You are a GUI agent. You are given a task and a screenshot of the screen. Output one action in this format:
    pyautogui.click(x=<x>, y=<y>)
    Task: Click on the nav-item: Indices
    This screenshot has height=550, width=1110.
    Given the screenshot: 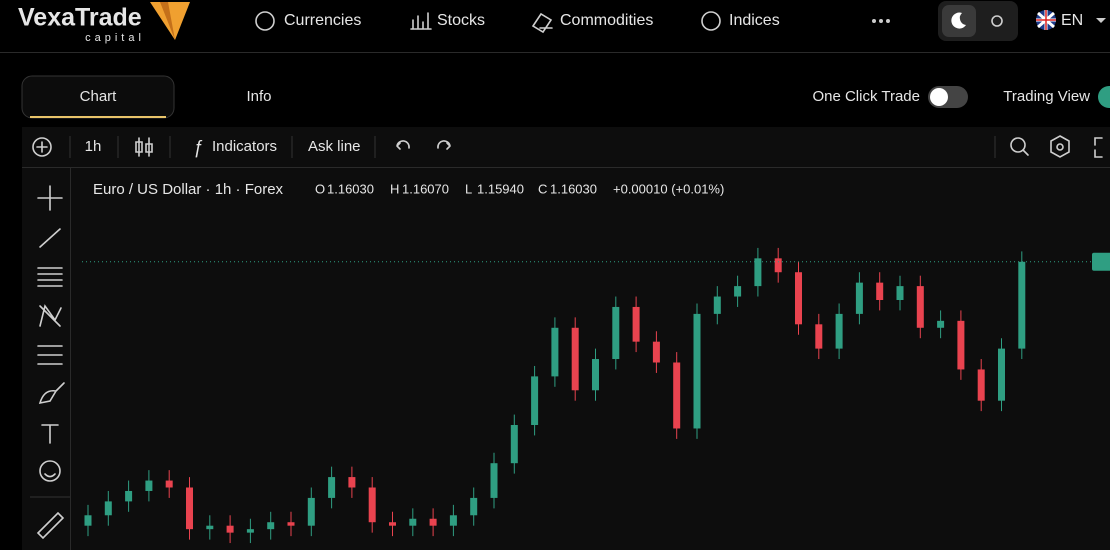 What is the action you would take?
    pyautogui.click(x=754, y=20)
    